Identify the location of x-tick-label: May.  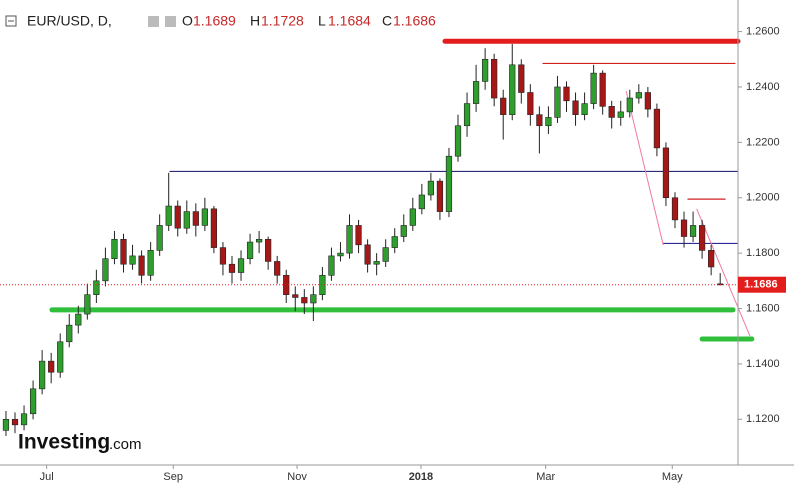
(672, 477).